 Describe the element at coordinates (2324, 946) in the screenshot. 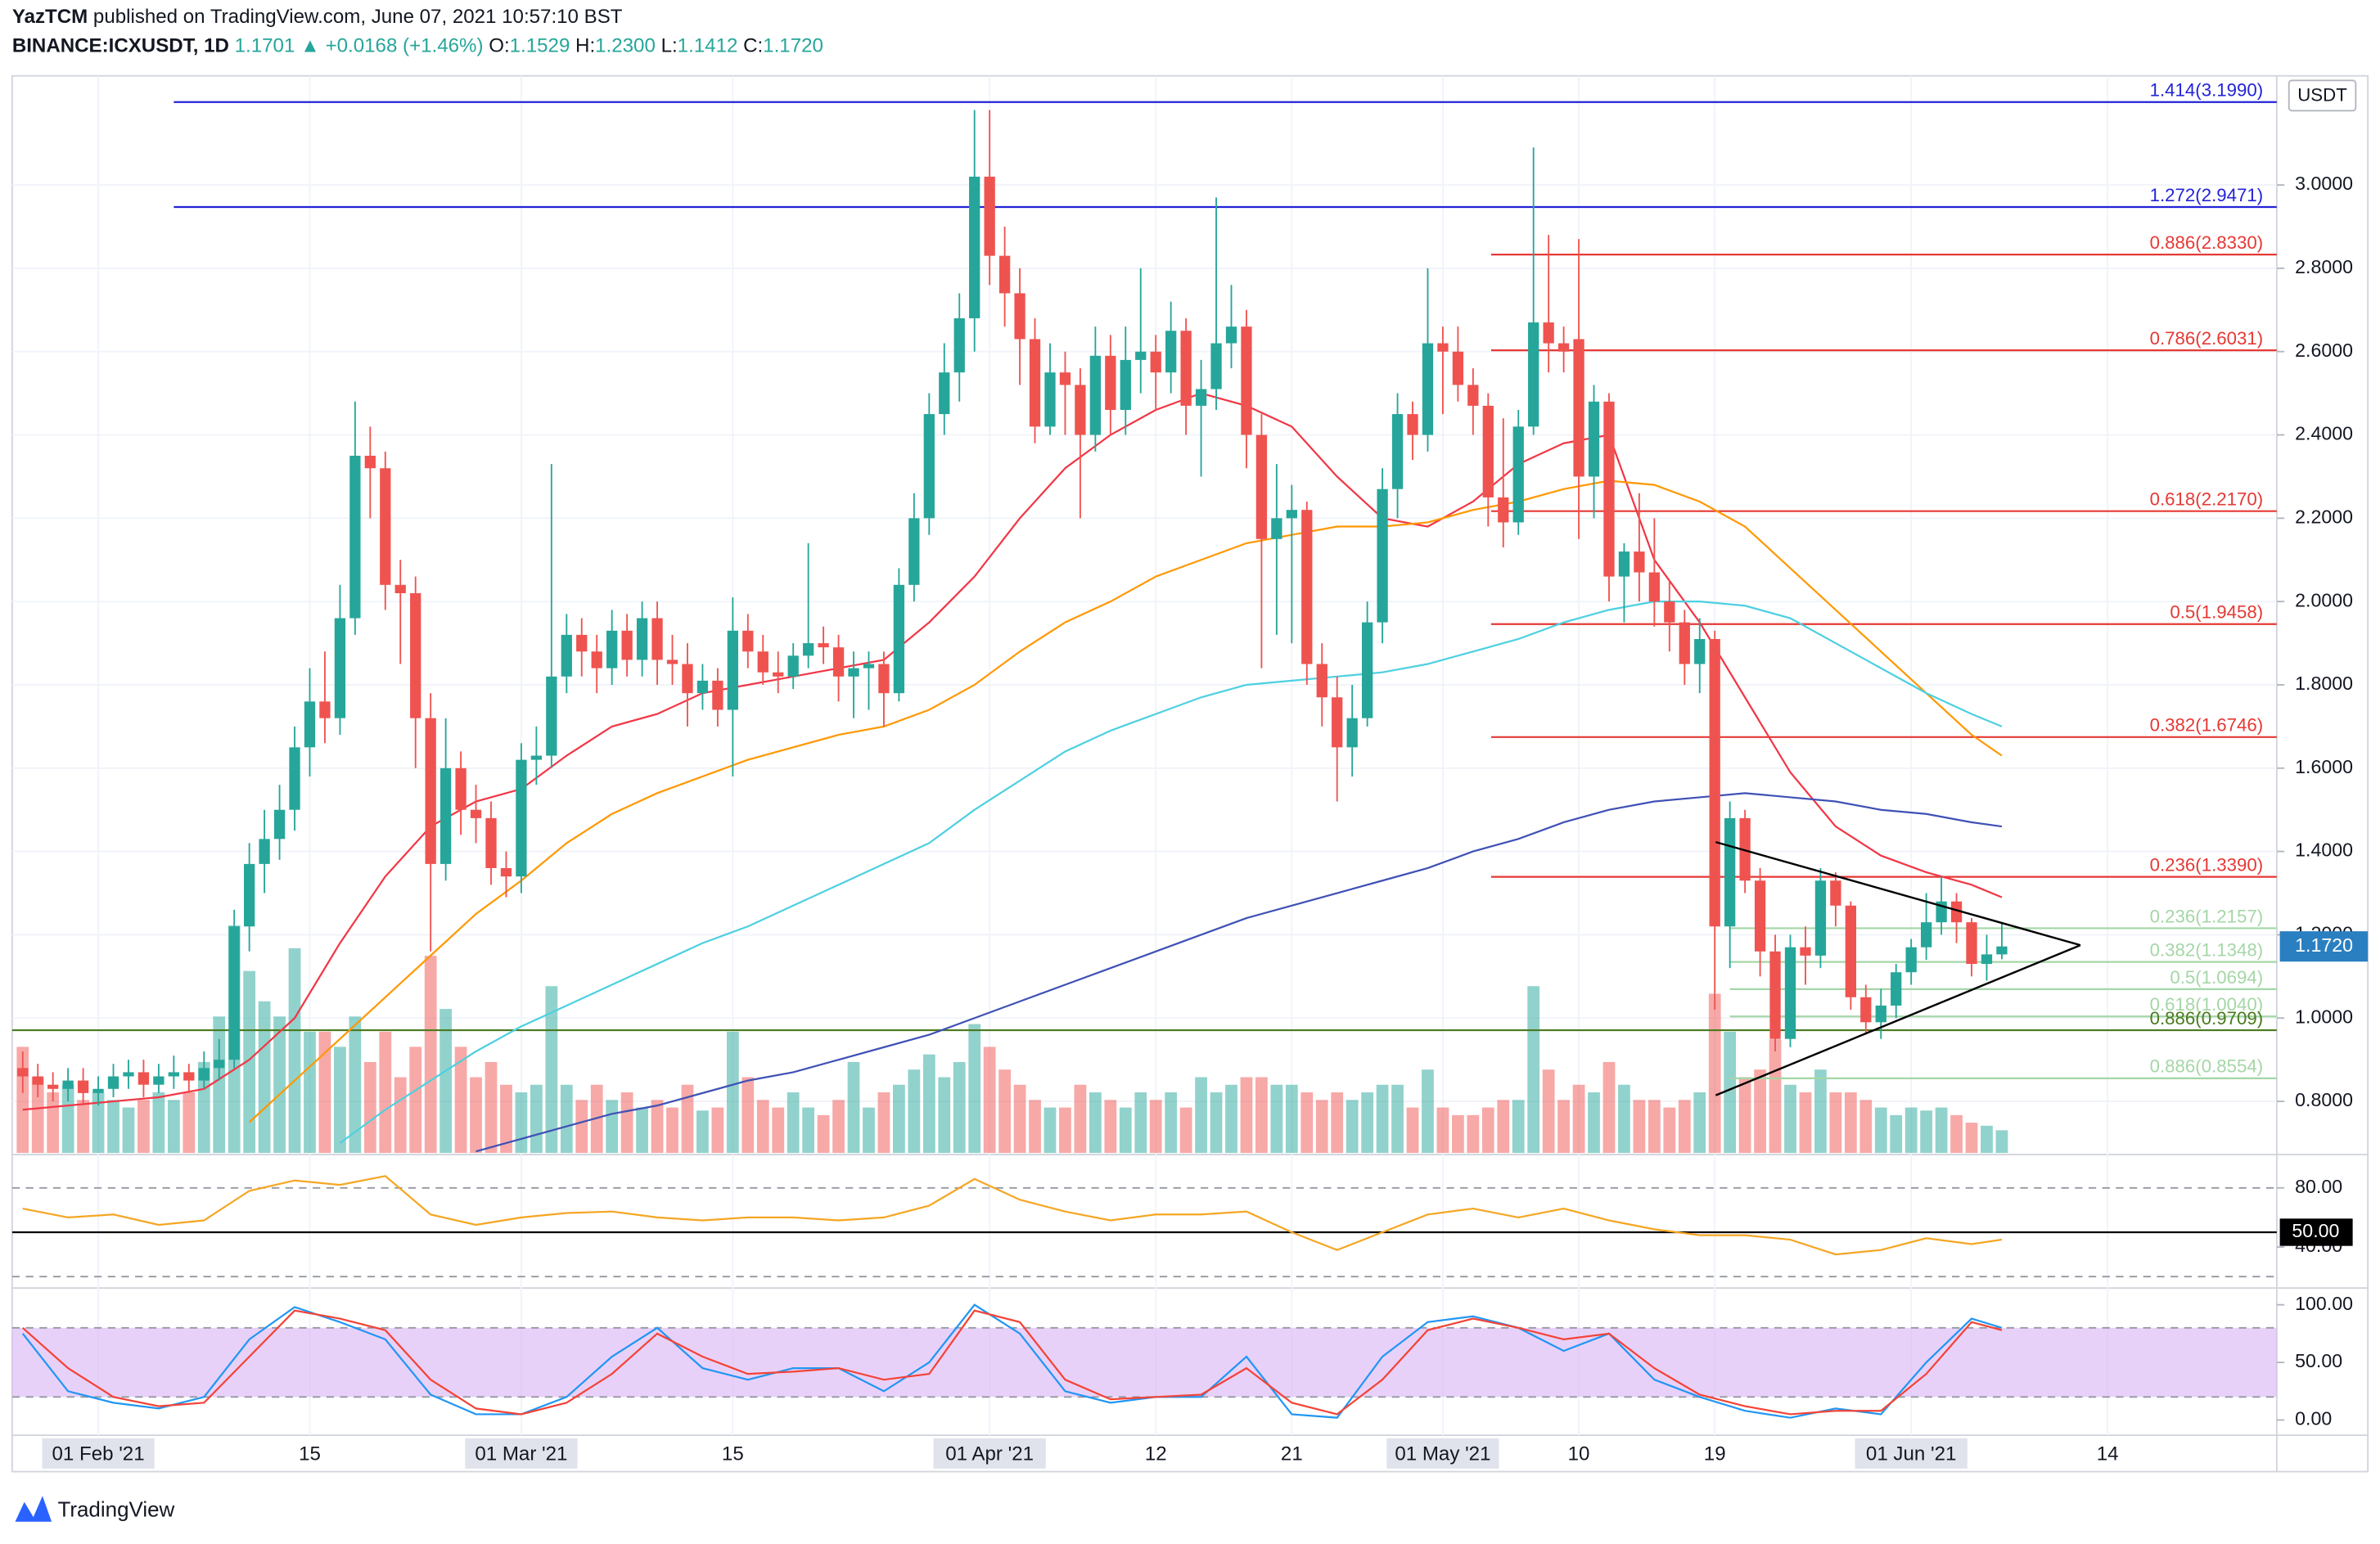

I see `last-price-box` at that location.